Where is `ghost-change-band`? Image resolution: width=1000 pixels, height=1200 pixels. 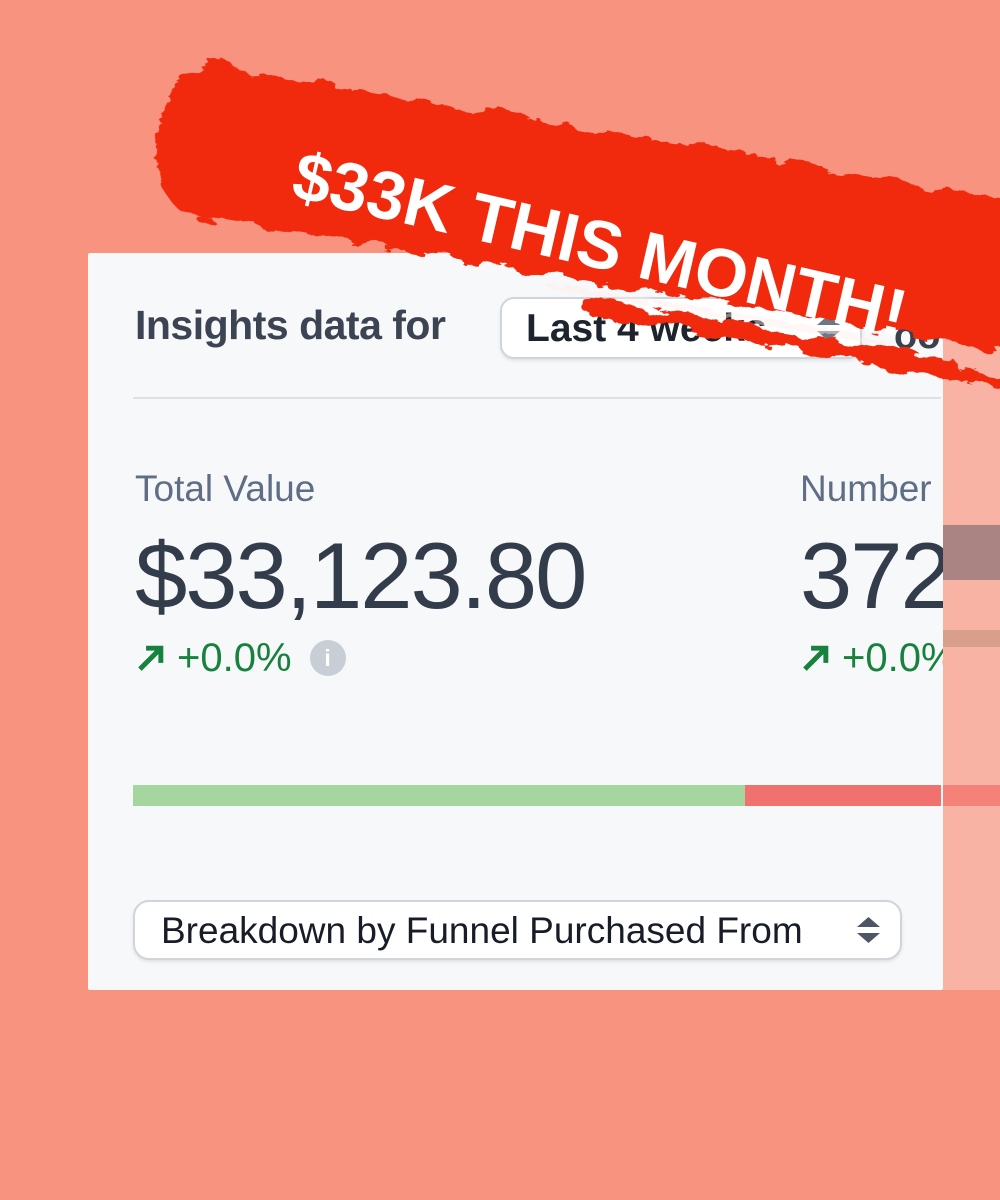
ghost-change-band is located at coordinates (971, 638).